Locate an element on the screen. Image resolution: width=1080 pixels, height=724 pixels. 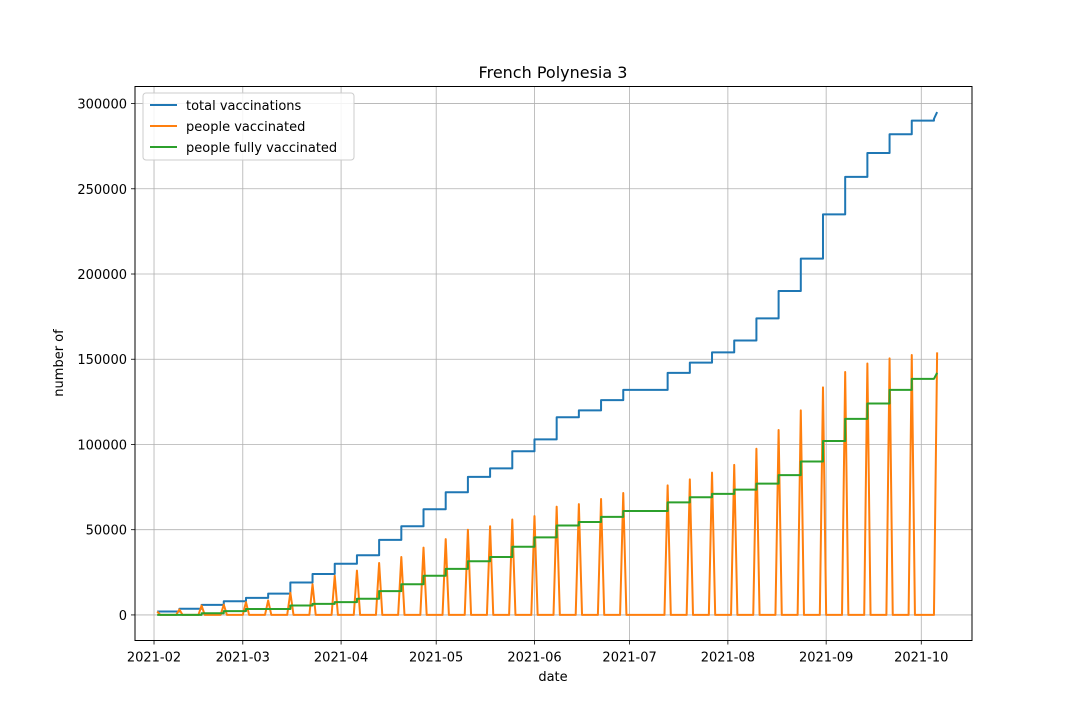
y-tick-label: 300000 is located at coordinates (102, 105).